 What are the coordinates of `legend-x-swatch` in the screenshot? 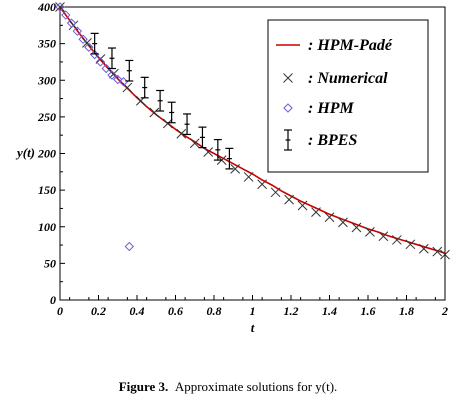 It's located at (288, 78).